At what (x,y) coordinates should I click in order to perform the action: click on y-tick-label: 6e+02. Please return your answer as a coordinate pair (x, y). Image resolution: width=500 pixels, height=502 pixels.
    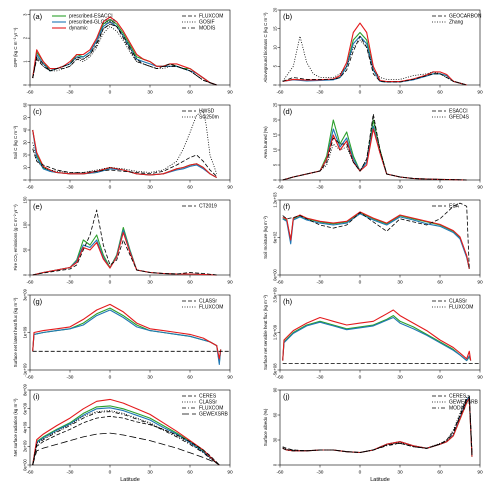
    Looking at the image, I should click on (275, 237).